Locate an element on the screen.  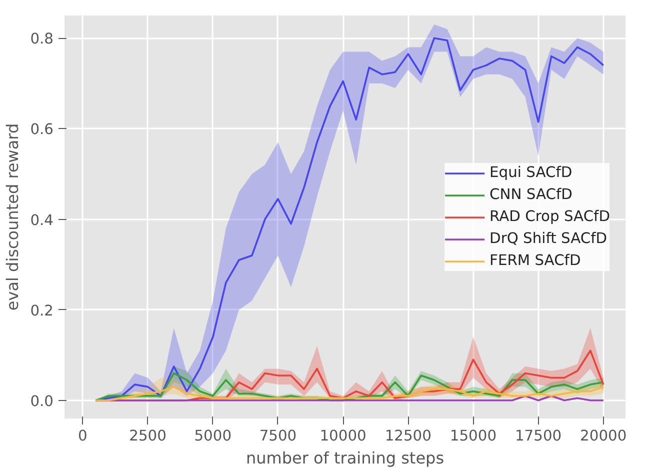
legend-label: RAD Crop SACfD is located at coordinates (550, 216).